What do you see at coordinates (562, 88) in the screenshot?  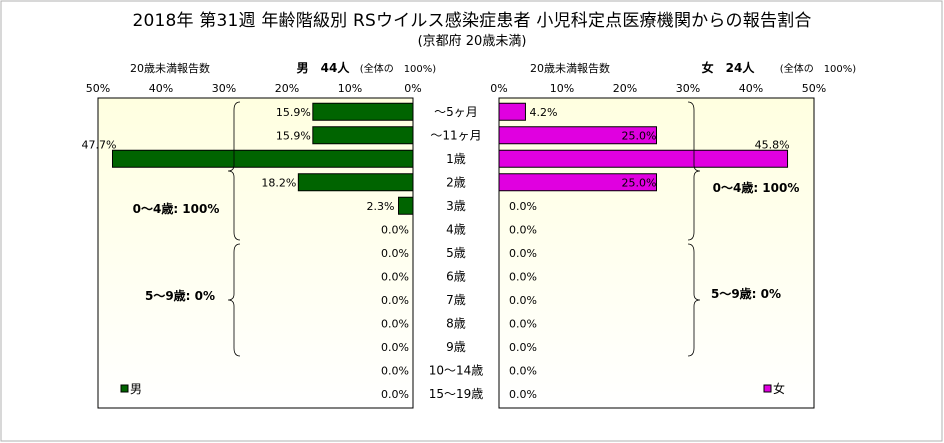 I see `female-x-tick-label: 10%` at bounding box center [562, 88].